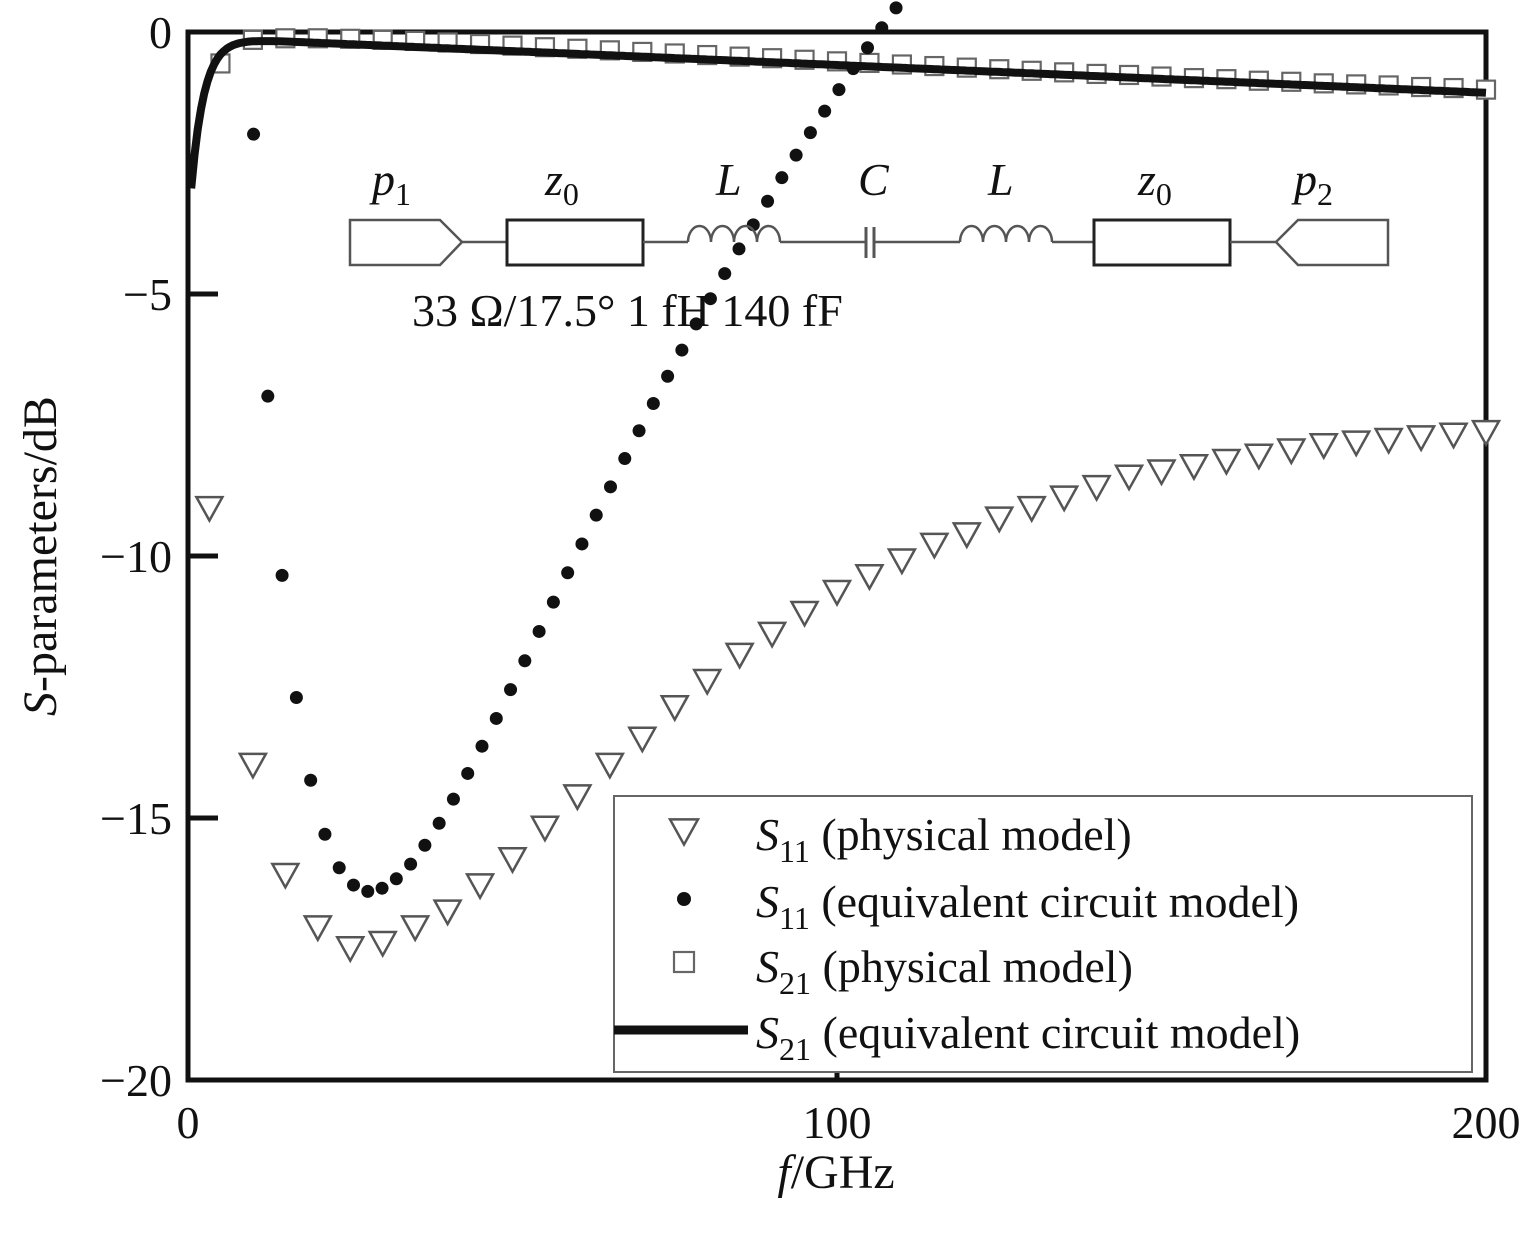 The image size is (1536, 1238). Describe the element at coordinates (136, 556) in the screenshot. I see `y-tick-label: −10` at that location.